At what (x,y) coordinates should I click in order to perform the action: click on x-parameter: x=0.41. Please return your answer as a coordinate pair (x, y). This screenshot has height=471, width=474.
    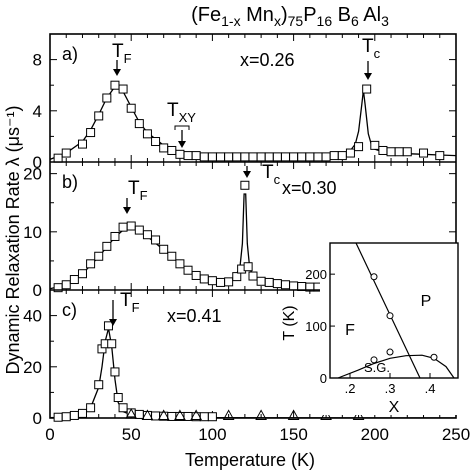
    Looking at the image, I should click on (194, 316).